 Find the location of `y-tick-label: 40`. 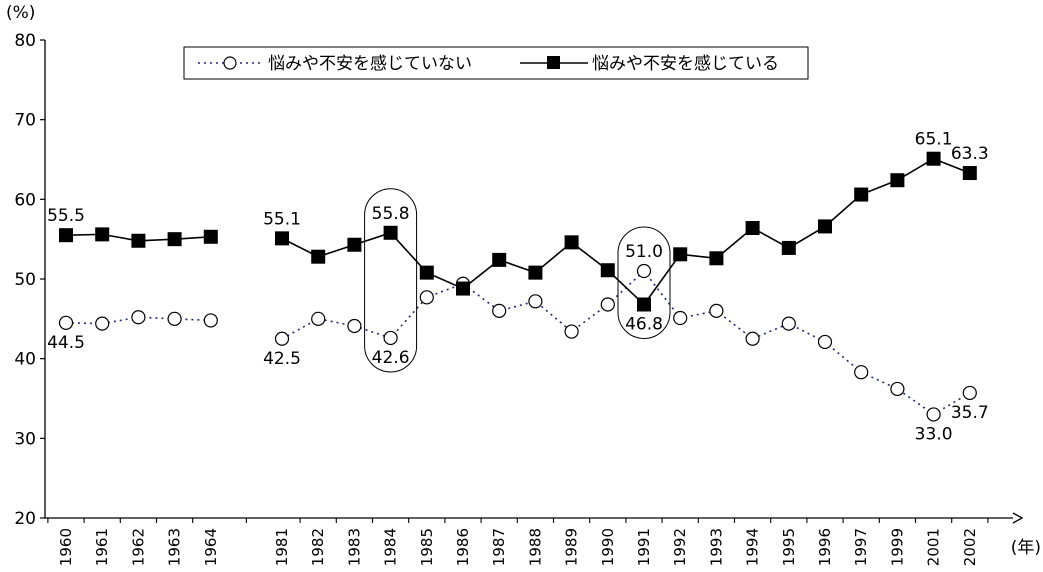

y-tick-label: 40 is located at coordinates (25, 360).